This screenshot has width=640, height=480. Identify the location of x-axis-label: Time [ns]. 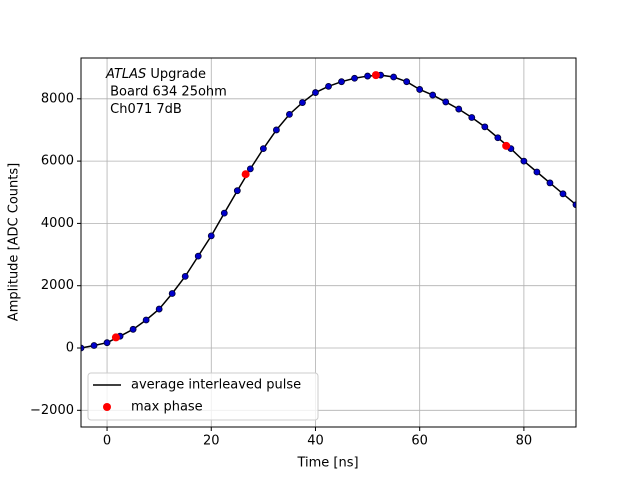
(327, 463).